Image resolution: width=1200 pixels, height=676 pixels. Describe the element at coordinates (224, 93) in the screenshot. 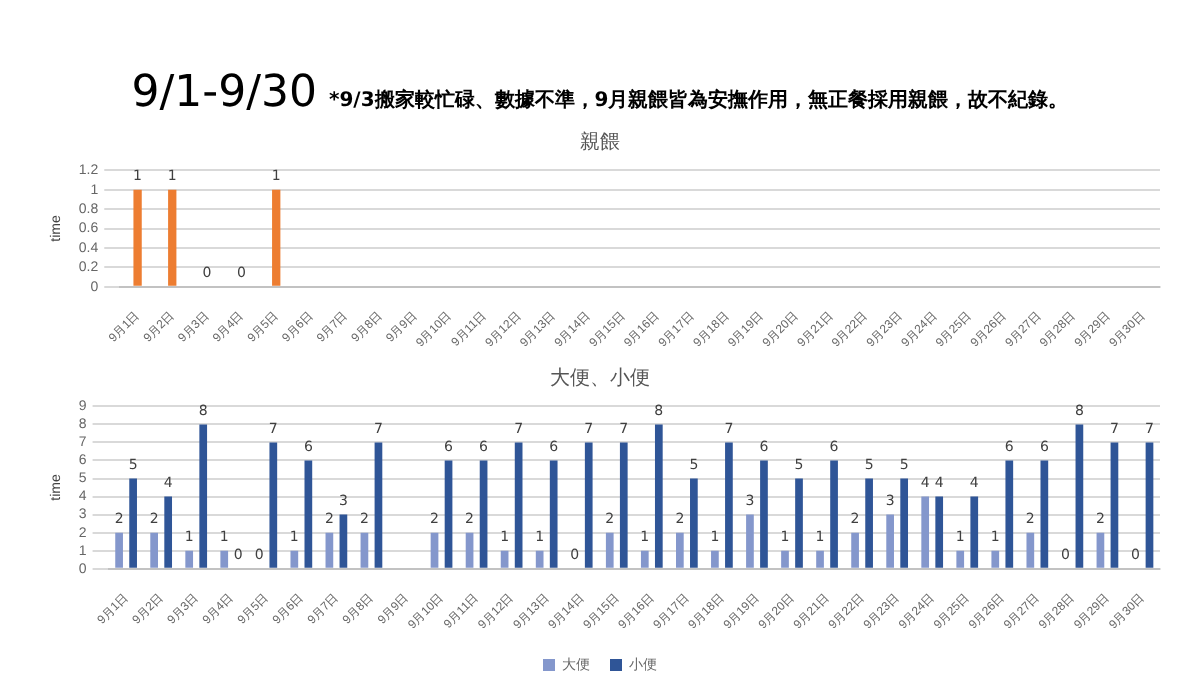

I see `text: 9/1-9/30` at that location.